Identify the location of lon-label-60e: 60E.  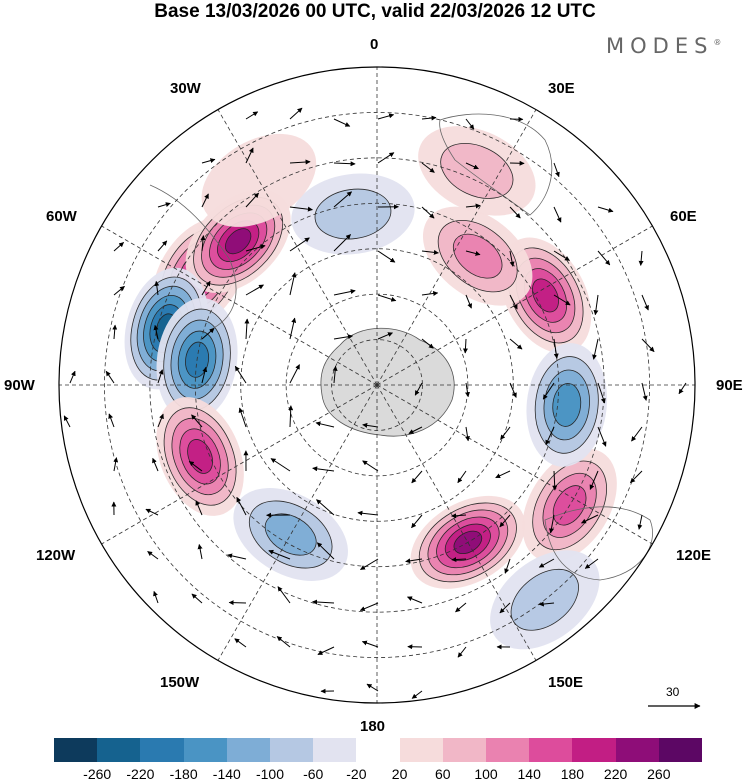
(683, 216).